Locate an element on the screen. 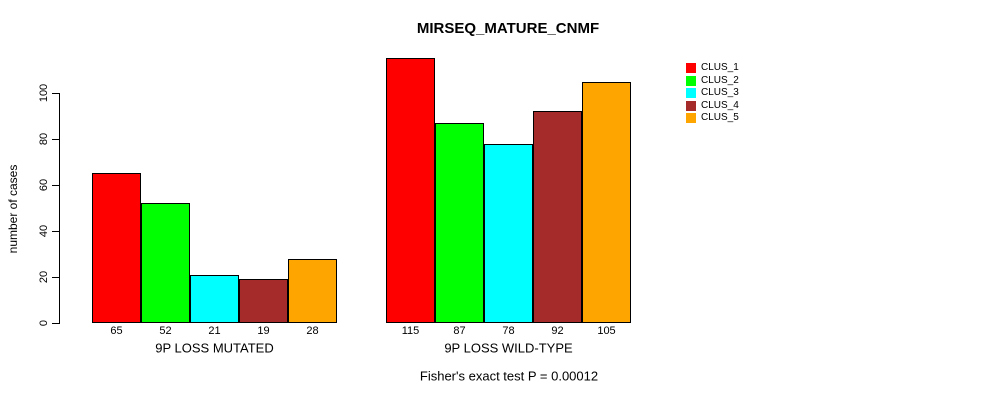 This screenshot has height=400, width=990. legend-label: CLUS_5 is located at coordinates (720, 118).